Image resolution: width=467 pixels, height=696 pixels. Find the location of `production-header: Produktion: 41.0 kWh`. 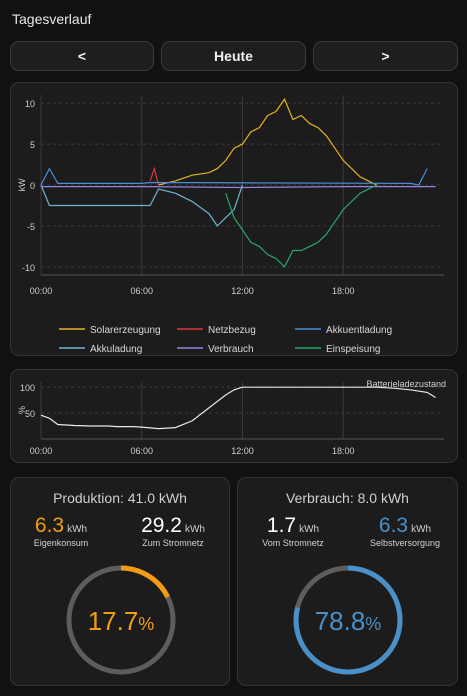

production-header: Produktion: 41.0 kWh is located at coordinates (120, 498).